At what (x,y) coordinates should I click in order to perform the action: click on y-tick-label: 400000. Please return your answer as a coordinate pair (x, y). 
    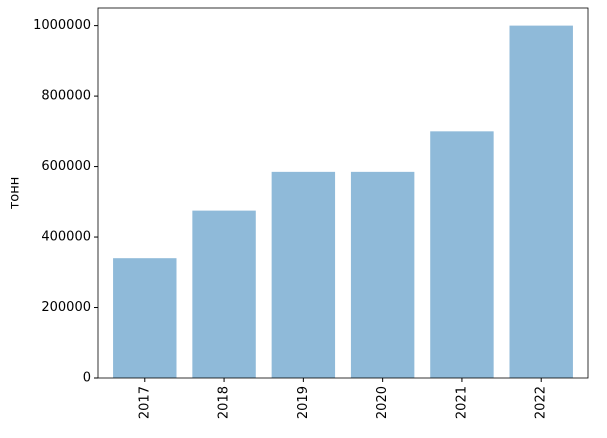
    Looking at the image, I should click on (66, 237).